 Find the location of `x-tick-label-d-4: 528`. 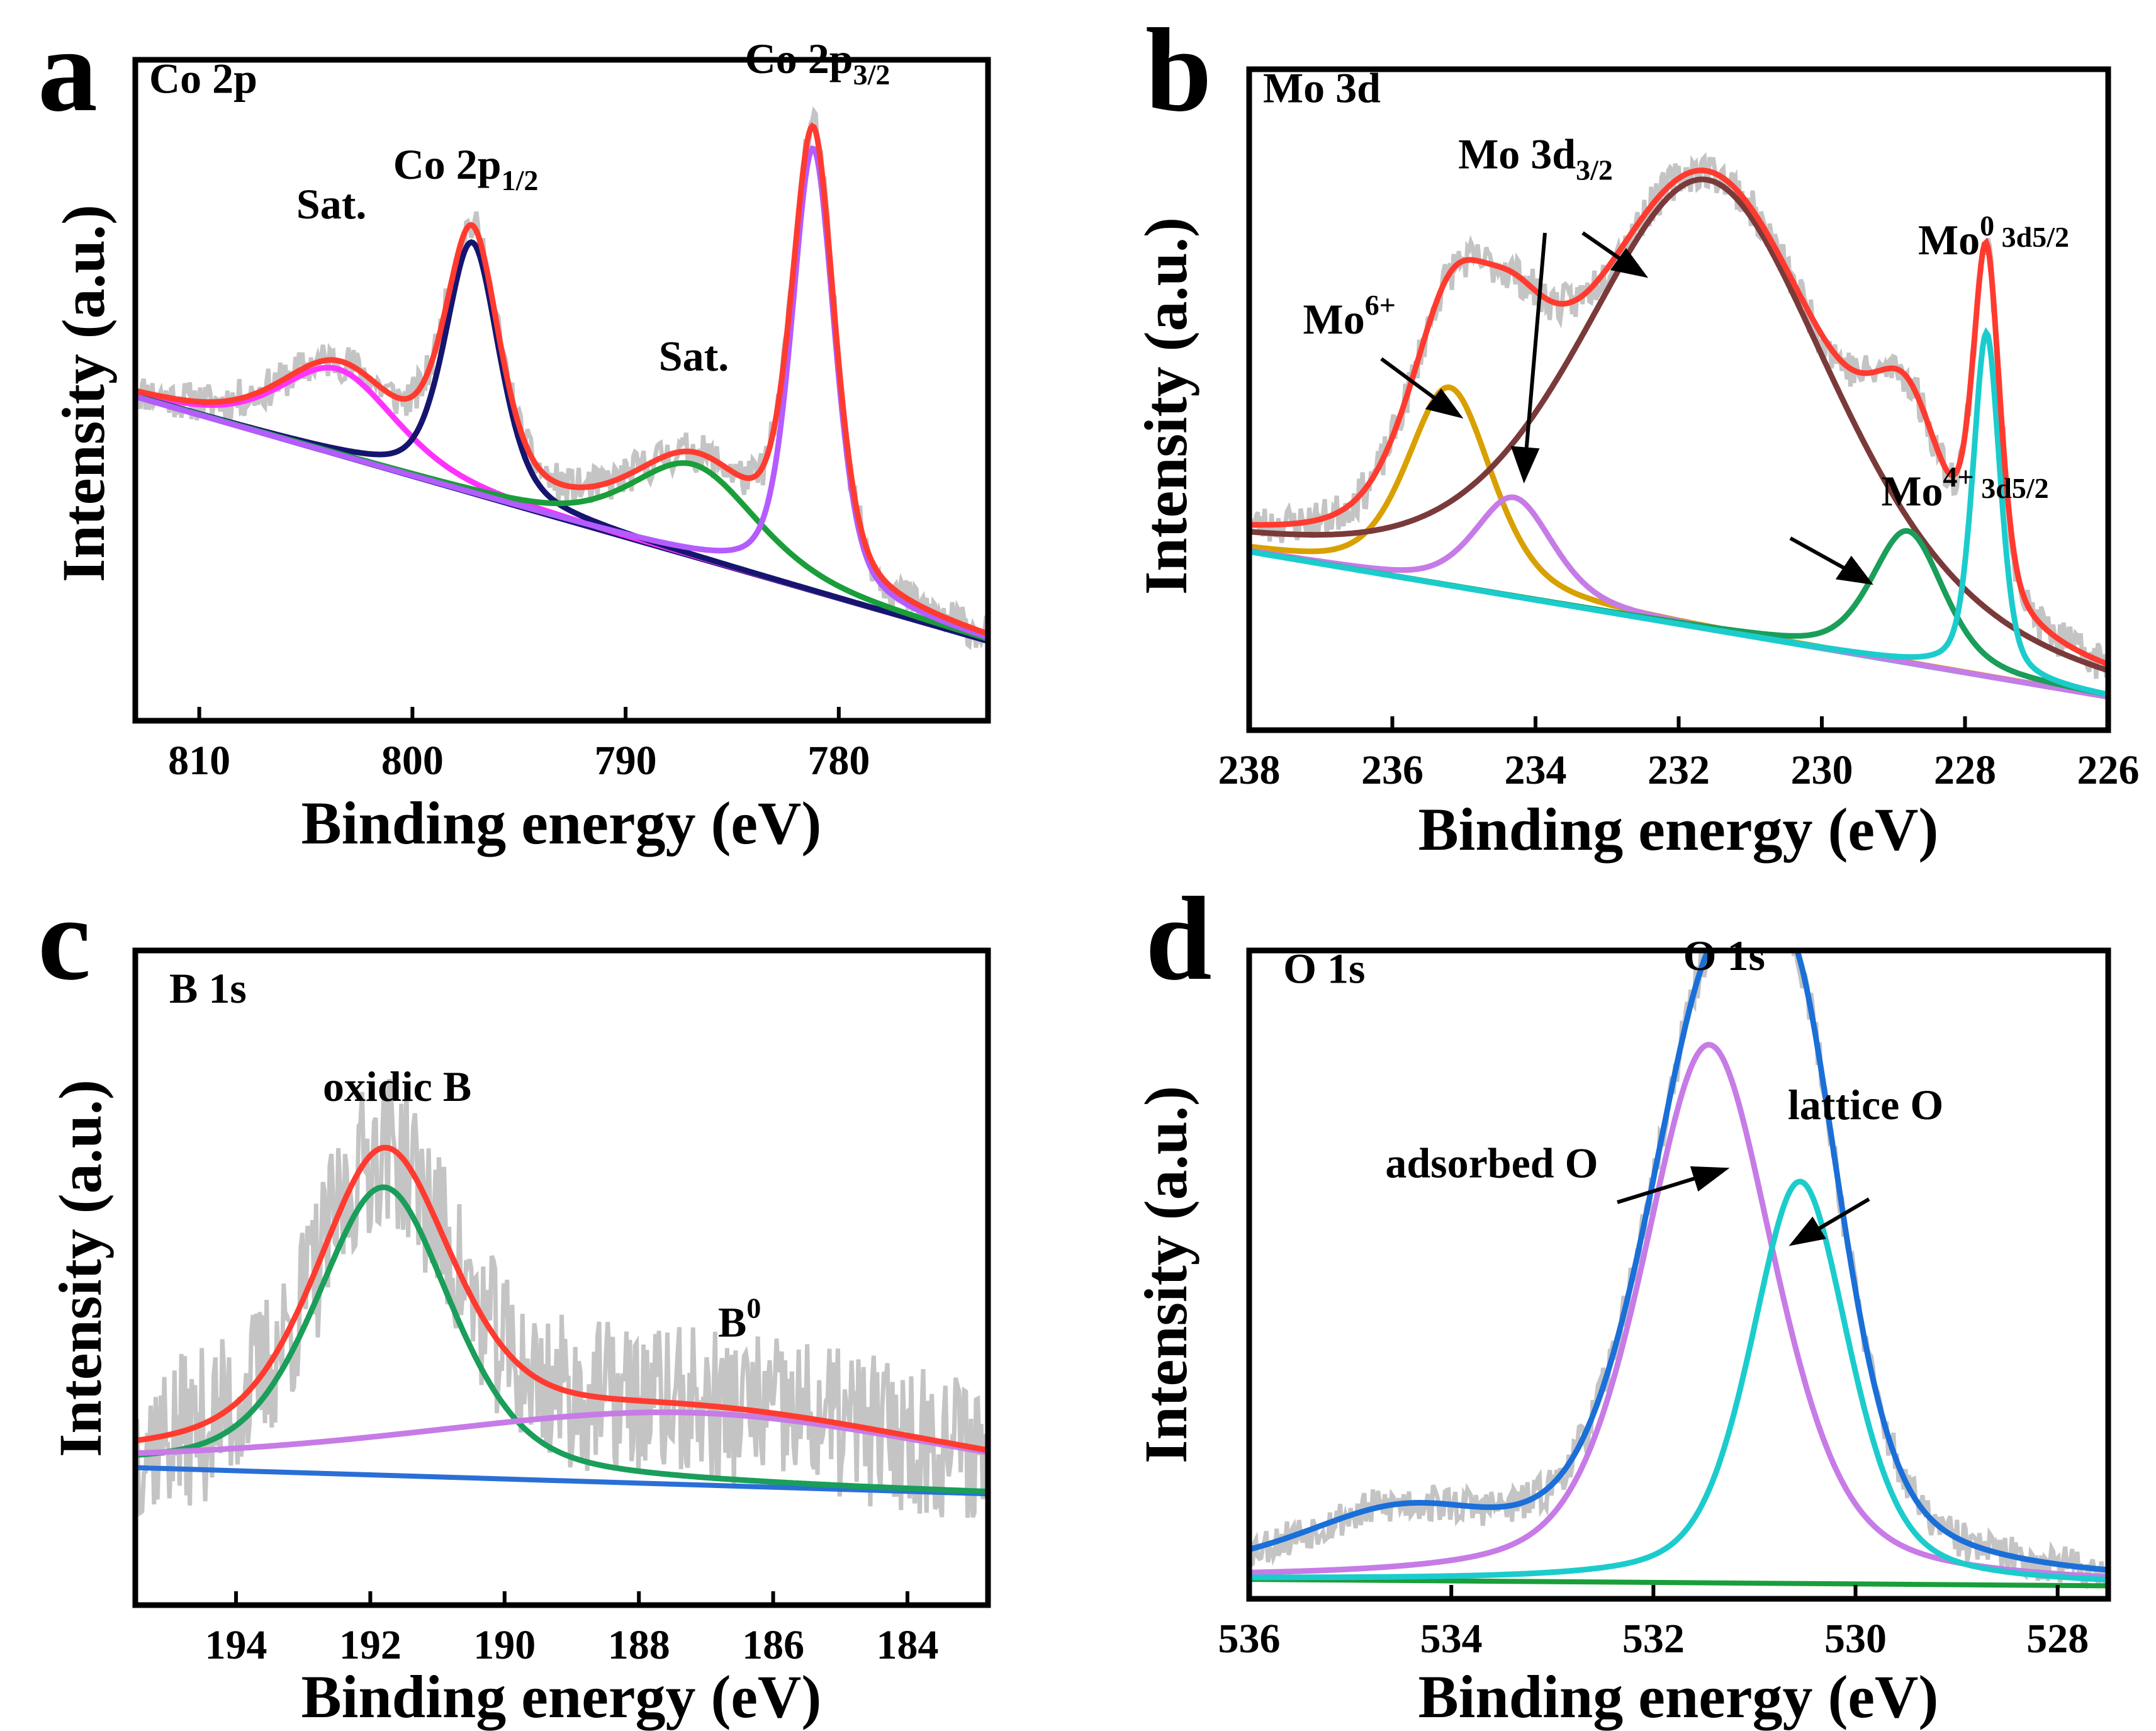

x-tick-label-d-4: 528 is located at coordinates (2057, 1639).